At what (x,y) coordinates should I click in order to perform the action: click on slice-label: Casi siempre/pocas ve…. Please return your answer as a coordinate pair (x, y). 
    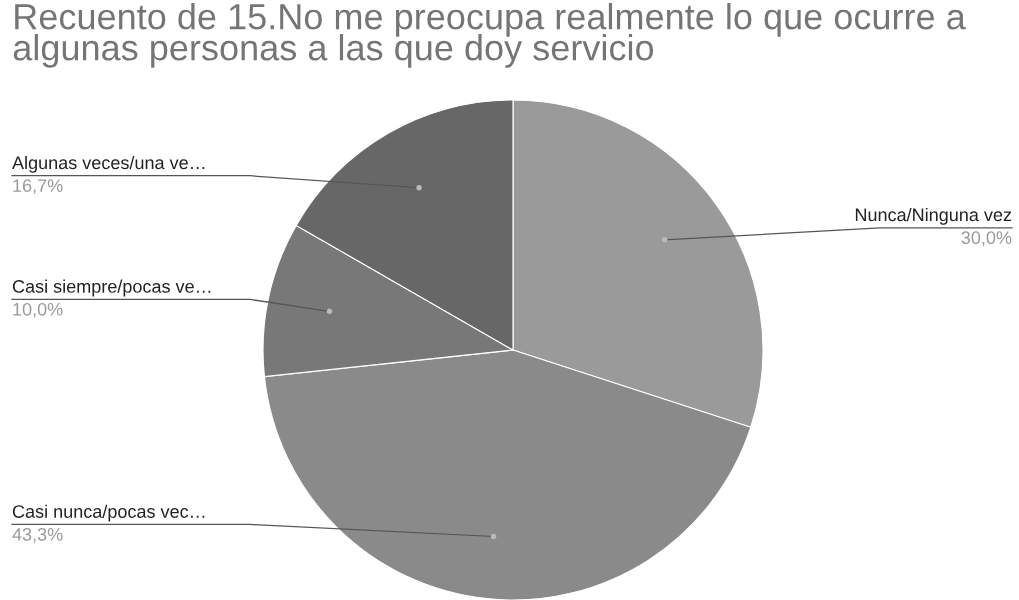
    Looking at the image, I should click on (111, 288).